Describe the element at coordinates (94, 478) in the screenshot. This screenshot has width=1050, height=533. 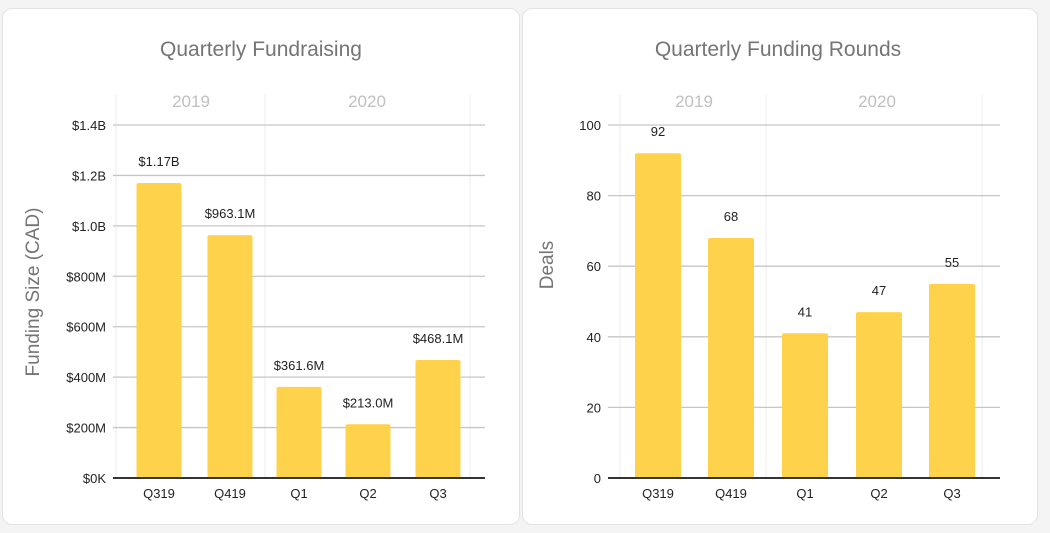
I see `y-tick-label: $0K` at that location.